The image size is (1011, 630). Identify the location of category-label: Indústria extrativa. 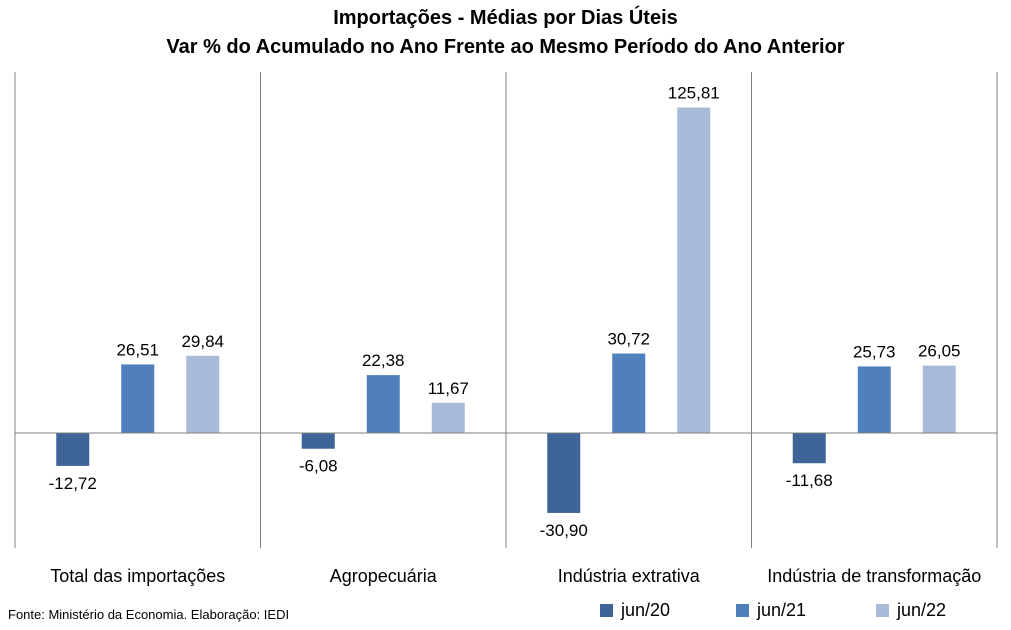
(629, 576).